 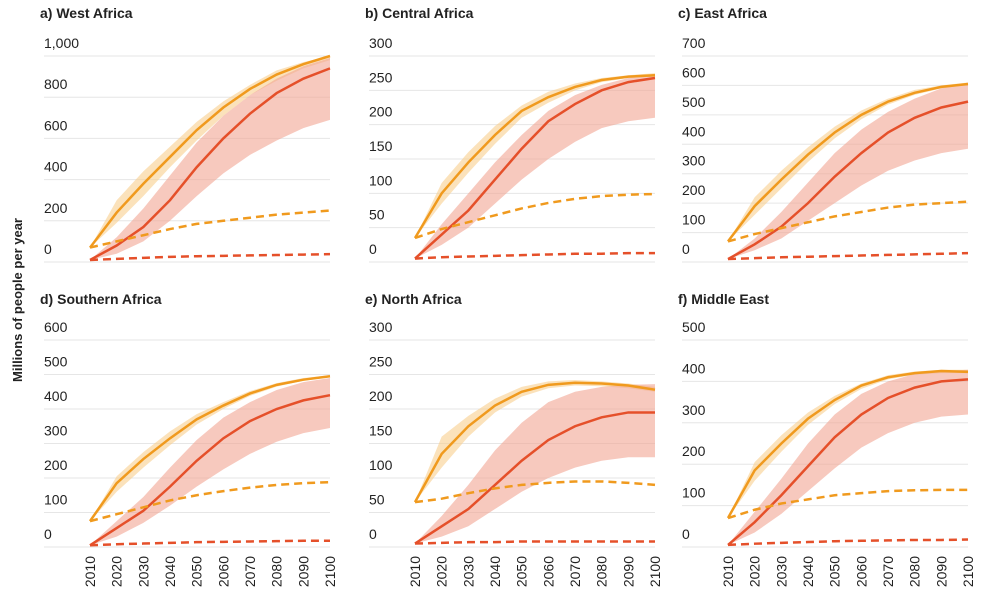 I want to click on panel-title: e) North Africa, so click(x=413, y=299).